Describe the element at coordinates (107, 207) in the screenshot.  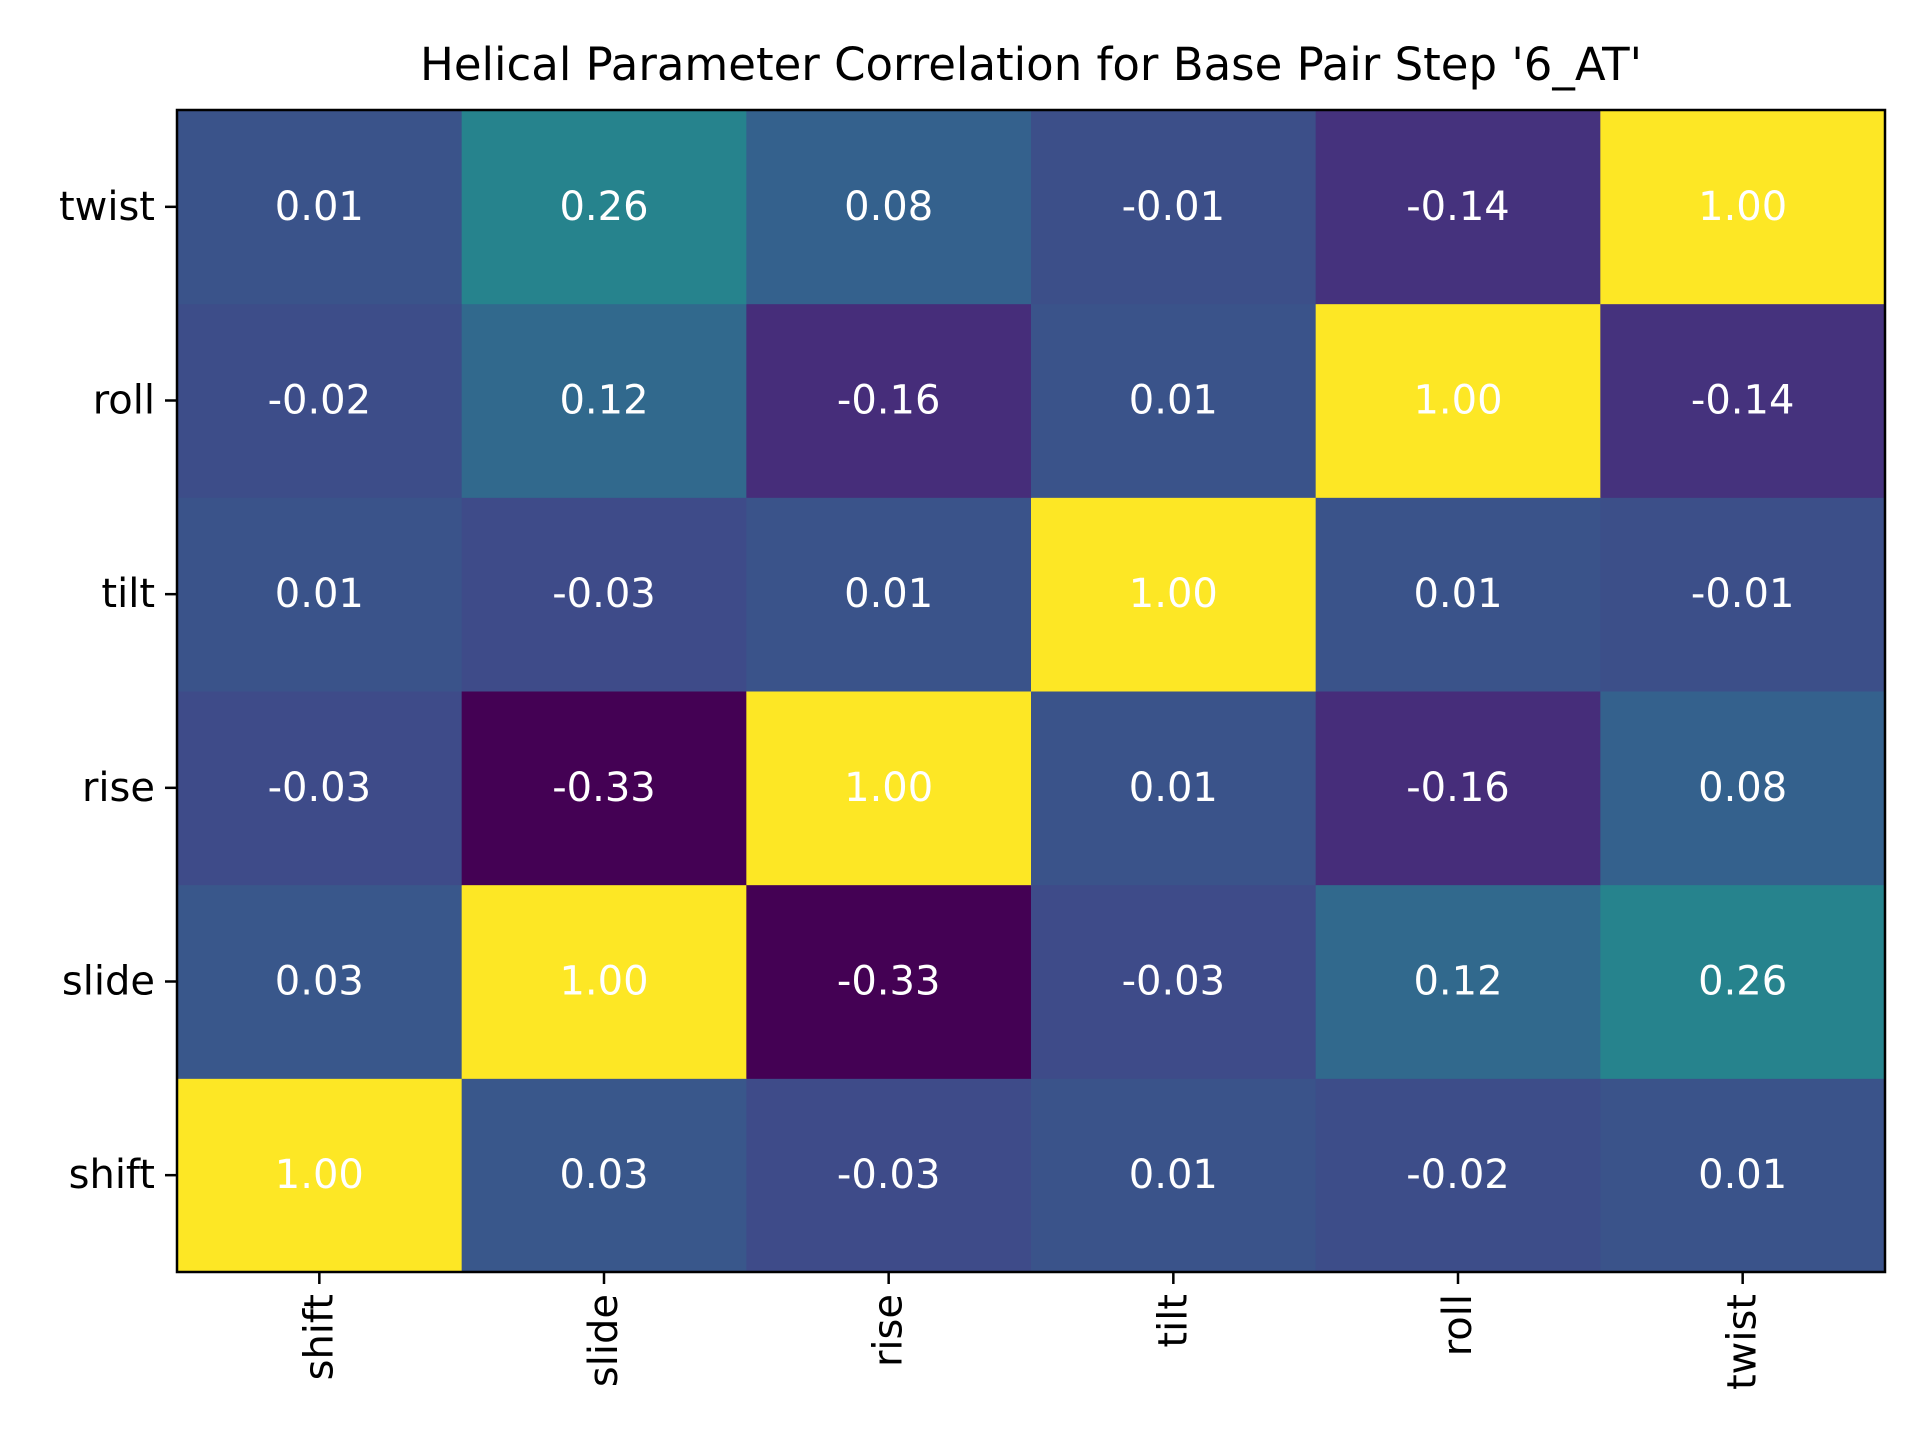
I see `y-tick-label: twist` at that location.